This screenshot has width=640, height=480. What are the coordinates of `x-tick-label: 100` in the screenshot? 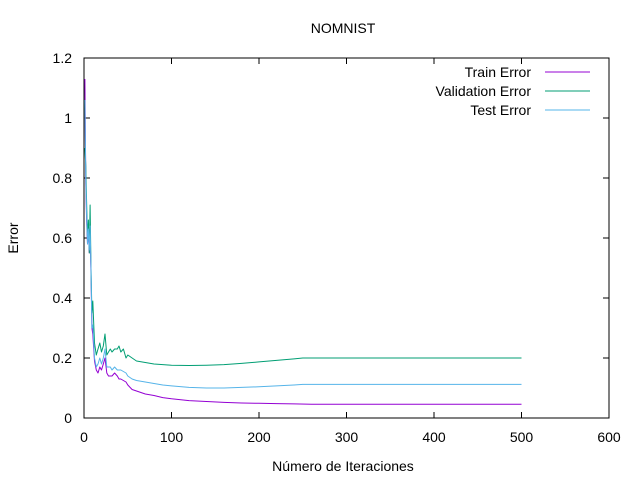 It's located at (172, 437).